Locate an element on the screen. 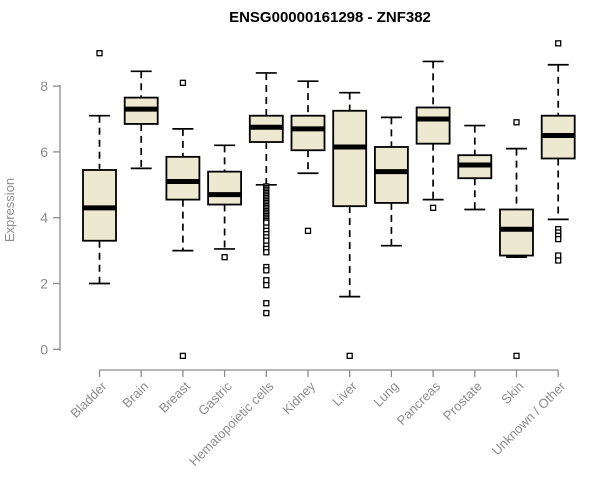 The width and height of the screenshot is (600, 500). boxplot-gastric is located at coordinates (225, 202).